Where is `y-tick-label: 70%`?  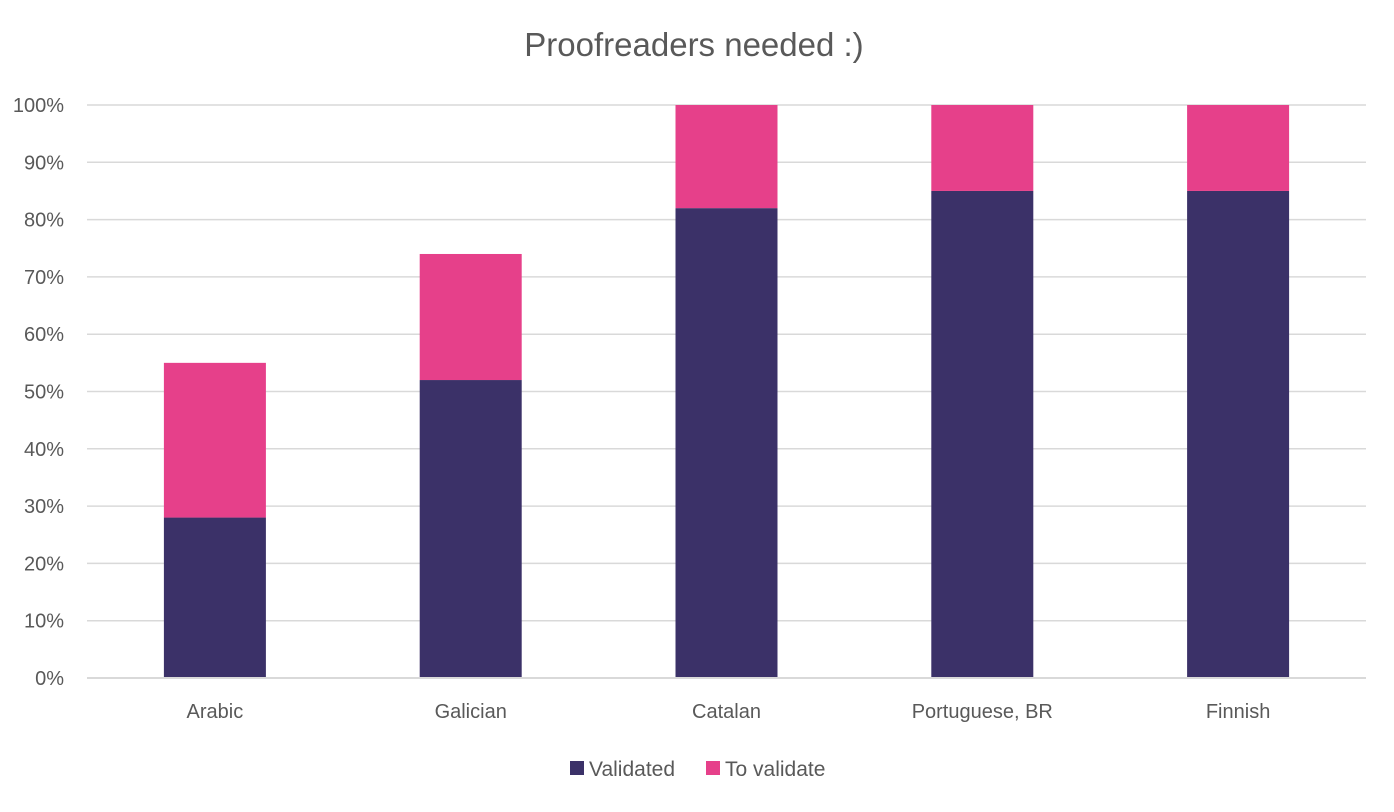
y-tick-label: 70% is located at coordinates (44, 278).